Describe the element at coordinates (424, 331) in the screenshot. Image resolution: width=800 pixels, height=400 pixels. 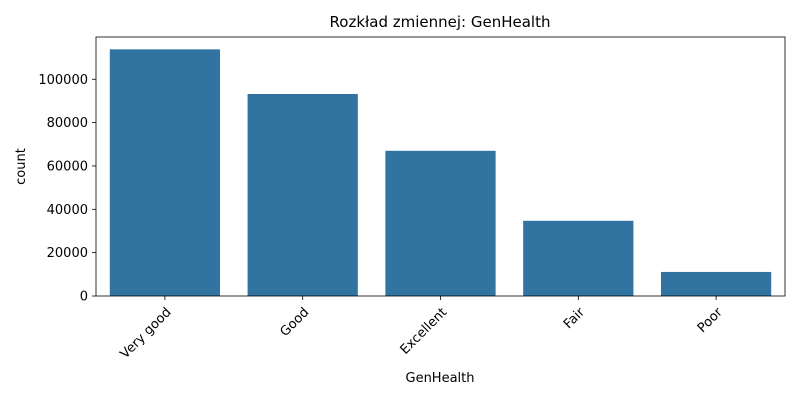
I see `x-tick-label: Excellent` at that location.